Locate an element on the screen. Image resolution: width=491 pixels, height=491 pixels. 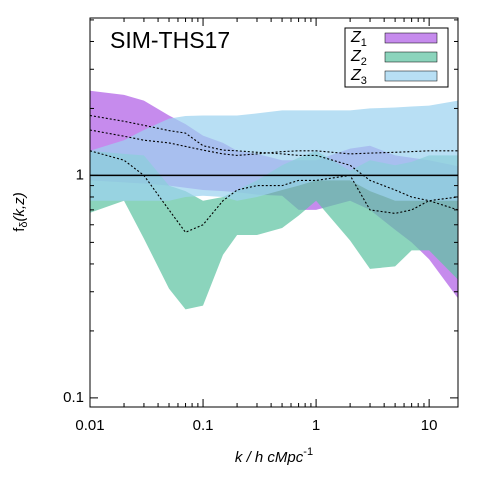
legend-subscript: 2 is located at coordinates (364, 62).